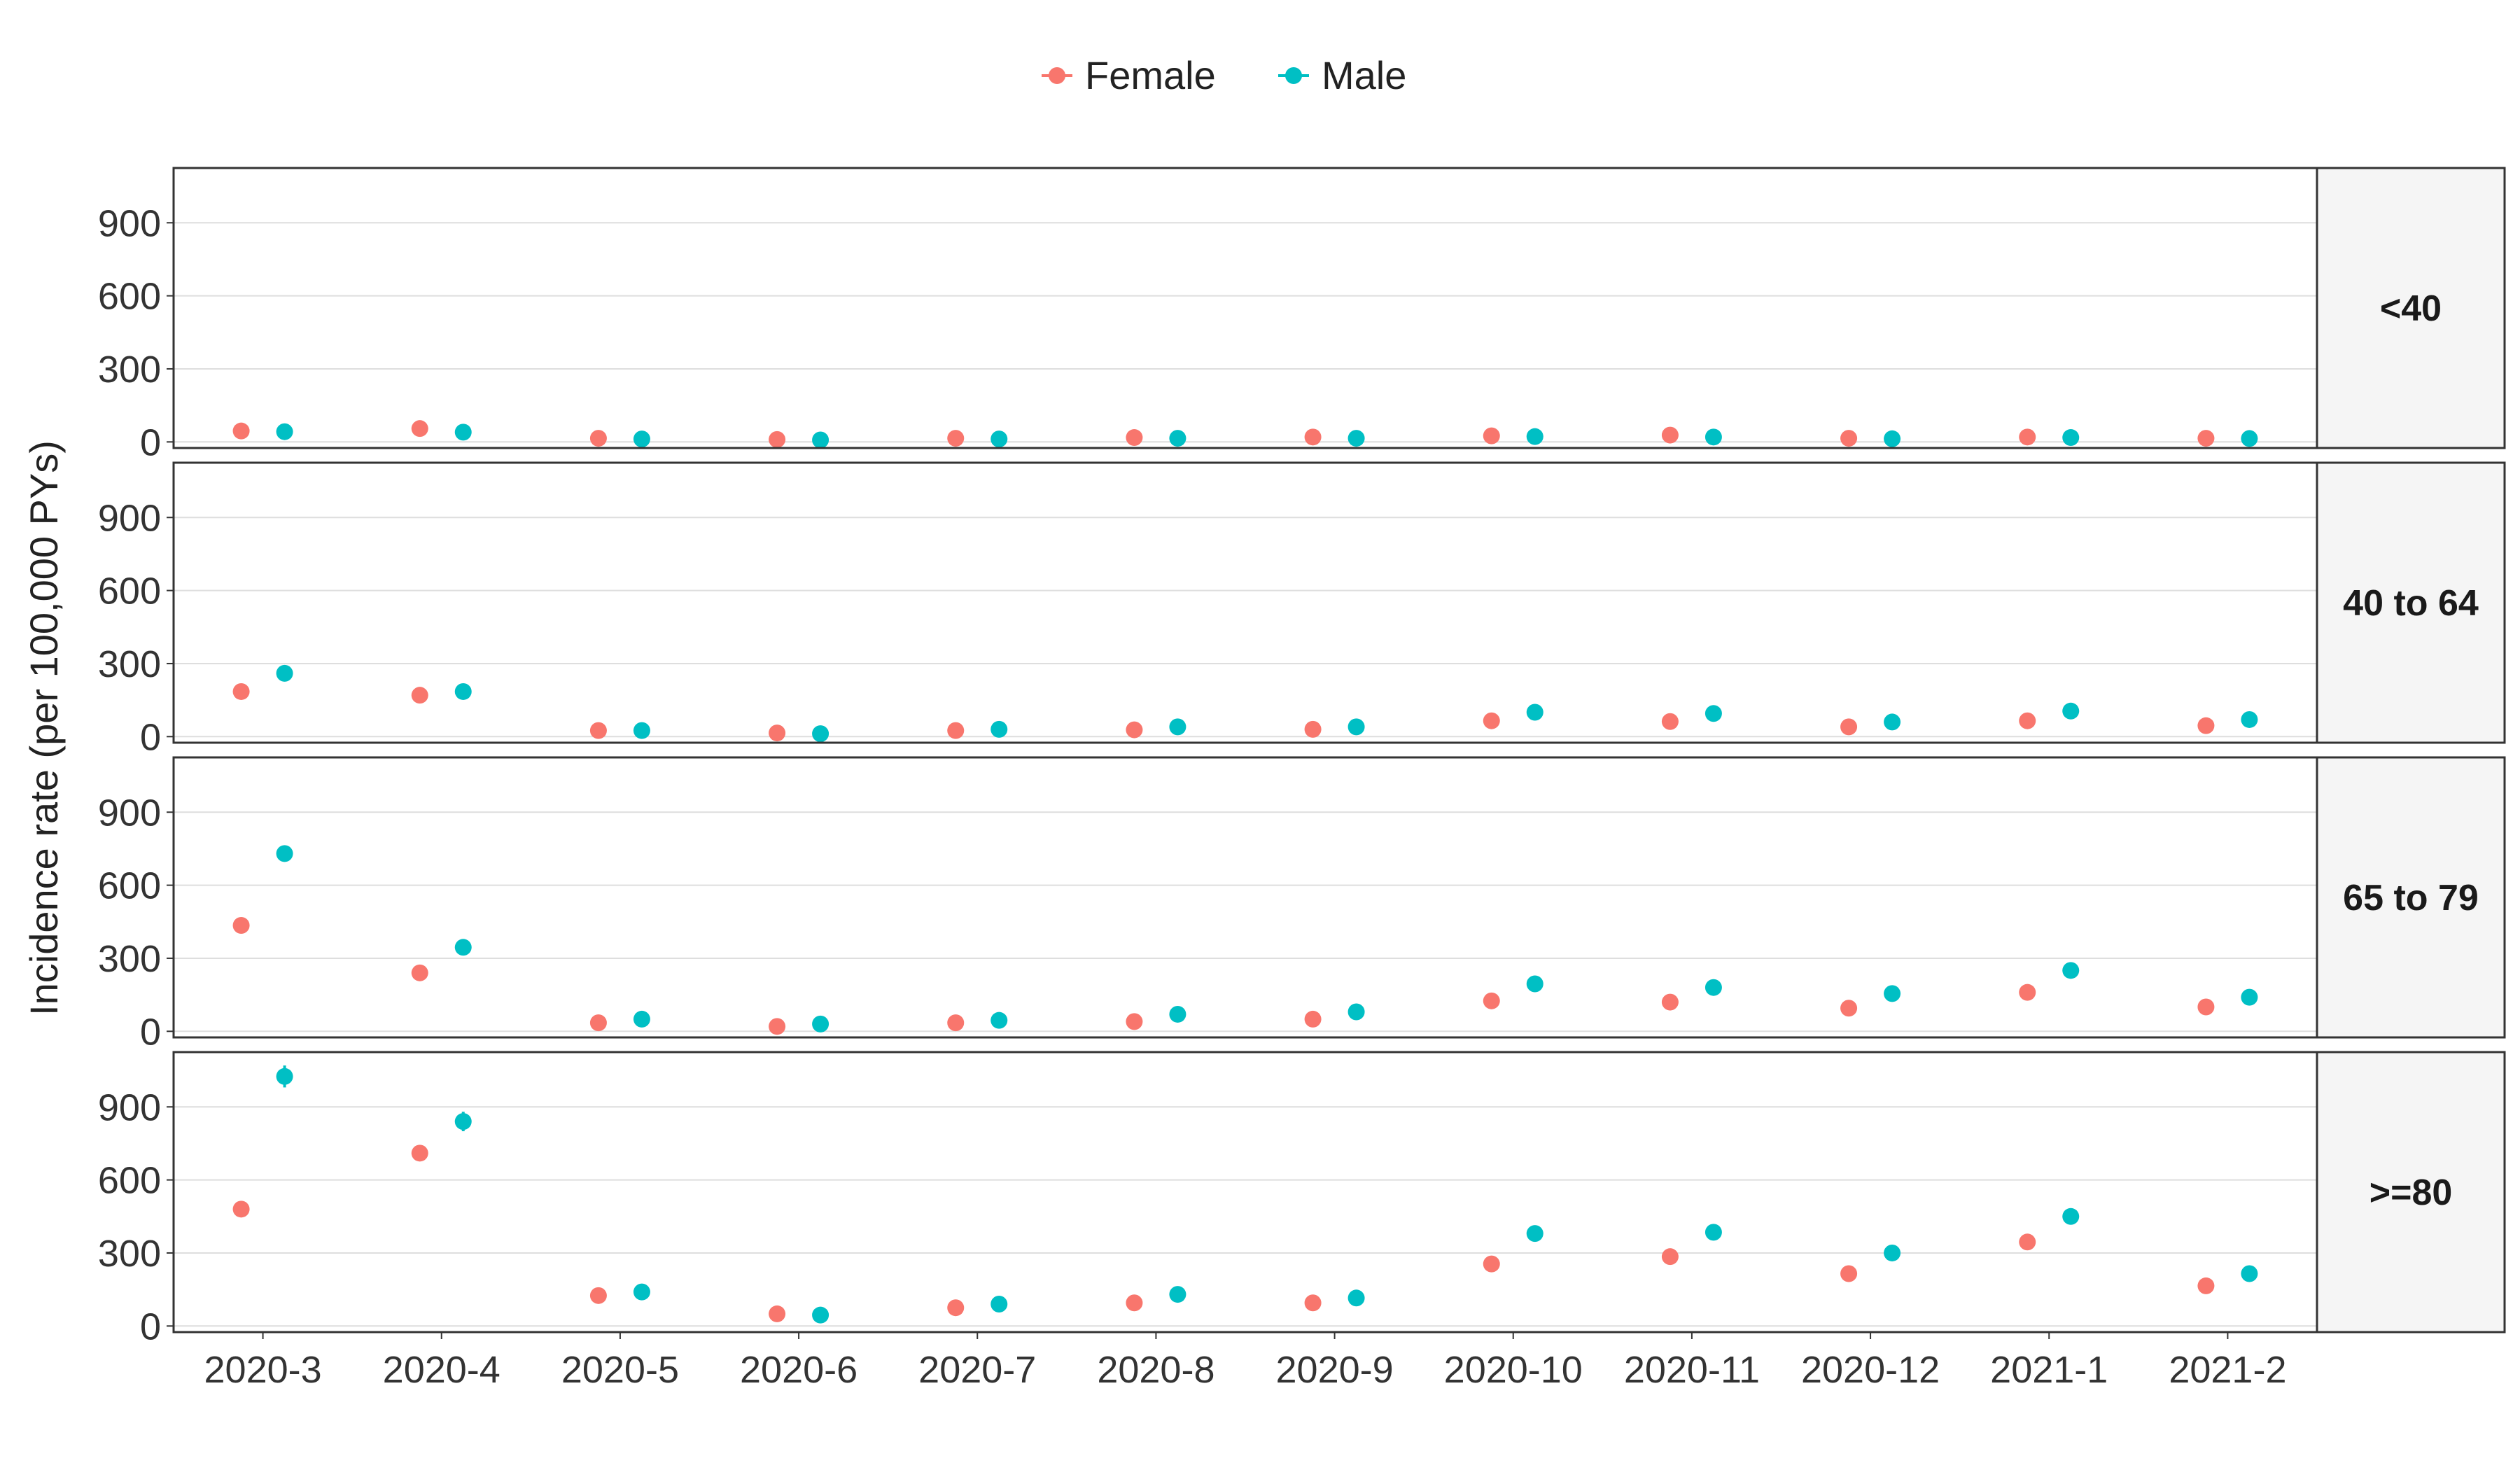 The image size is (2520, 1470). Describe the element at coordinates (1224, 75) in the screenshot. I see `legend: Female Male` at that location.